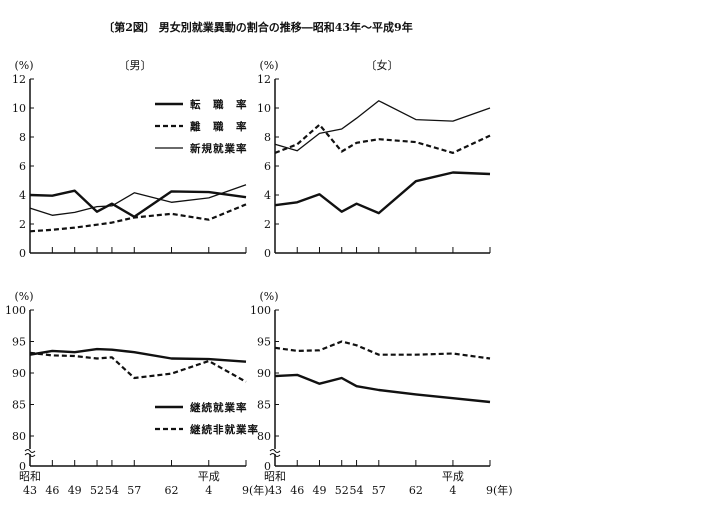 The height and width of the screenshot is (518, 701). What do you see at coordinates (219, 407) in the screenshot?
I see `legend-label: 継続就業率` at bounding box center [219, 407].